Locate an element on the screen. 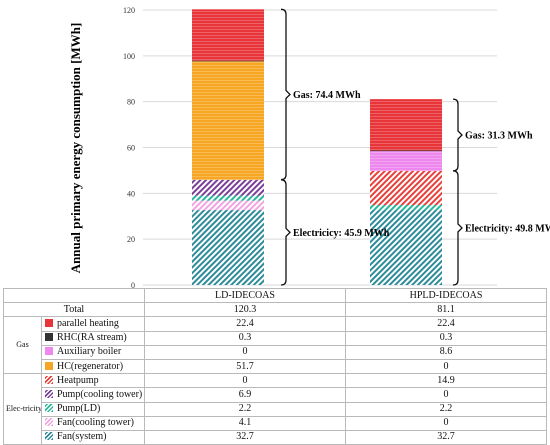 The image size is (550, 445). row-label-cell: parallel heating is located at coordinates (93, 324).